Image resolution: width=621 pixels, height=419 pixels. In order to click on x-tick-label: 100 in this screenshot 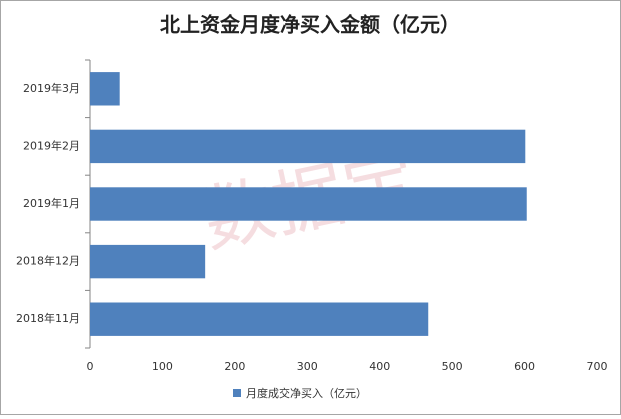, I will do `click(162, 366)`.